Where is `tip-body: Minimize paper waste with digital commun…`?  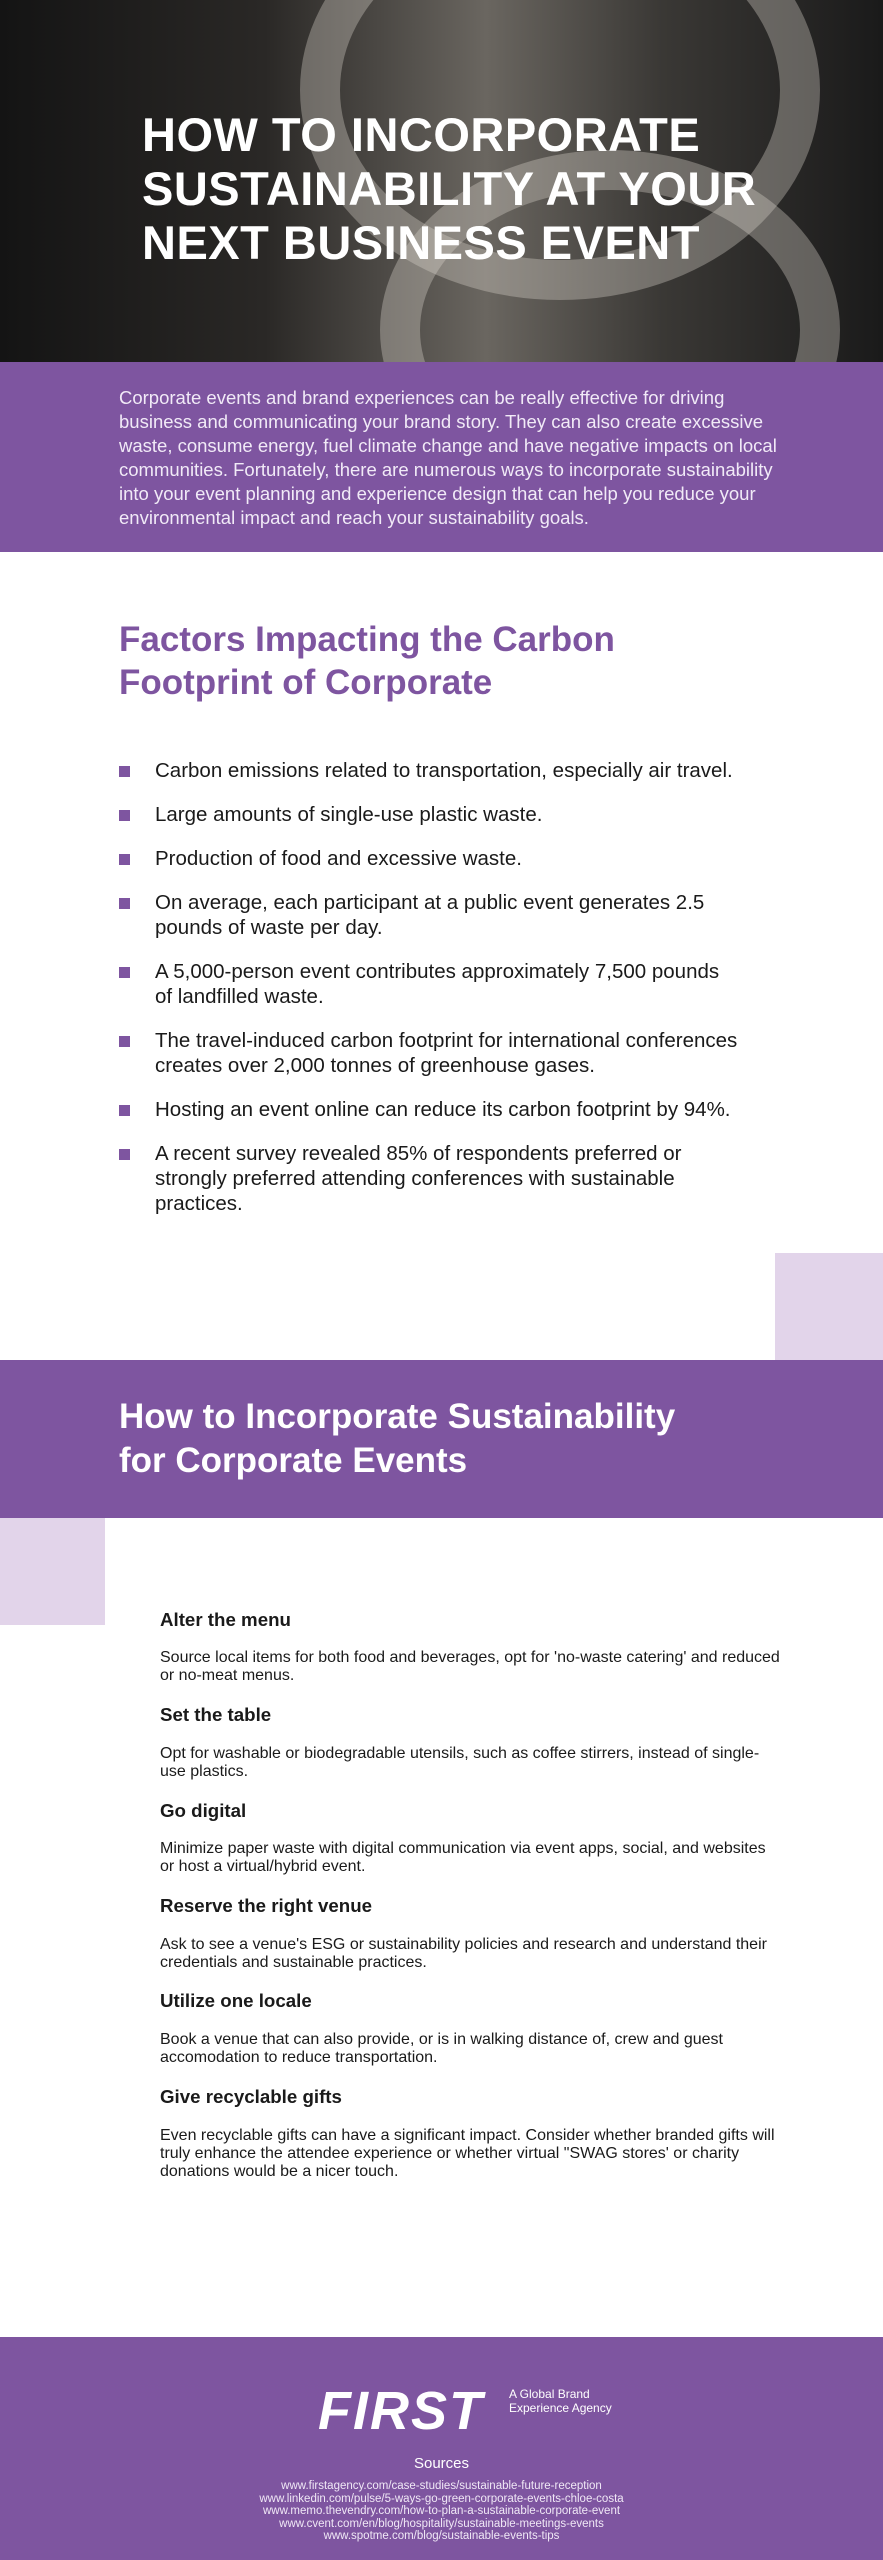 tip-body: Minimize paper waste with digital commun… is located at coordinates (463, 1858).